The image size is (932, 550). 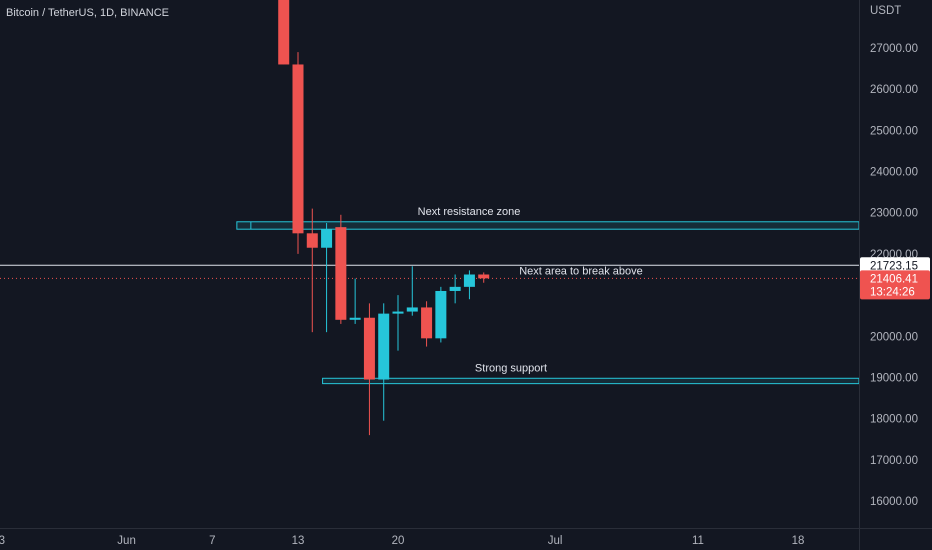 I want to click on x-tick-label: 18, so click(x=798, y=541).